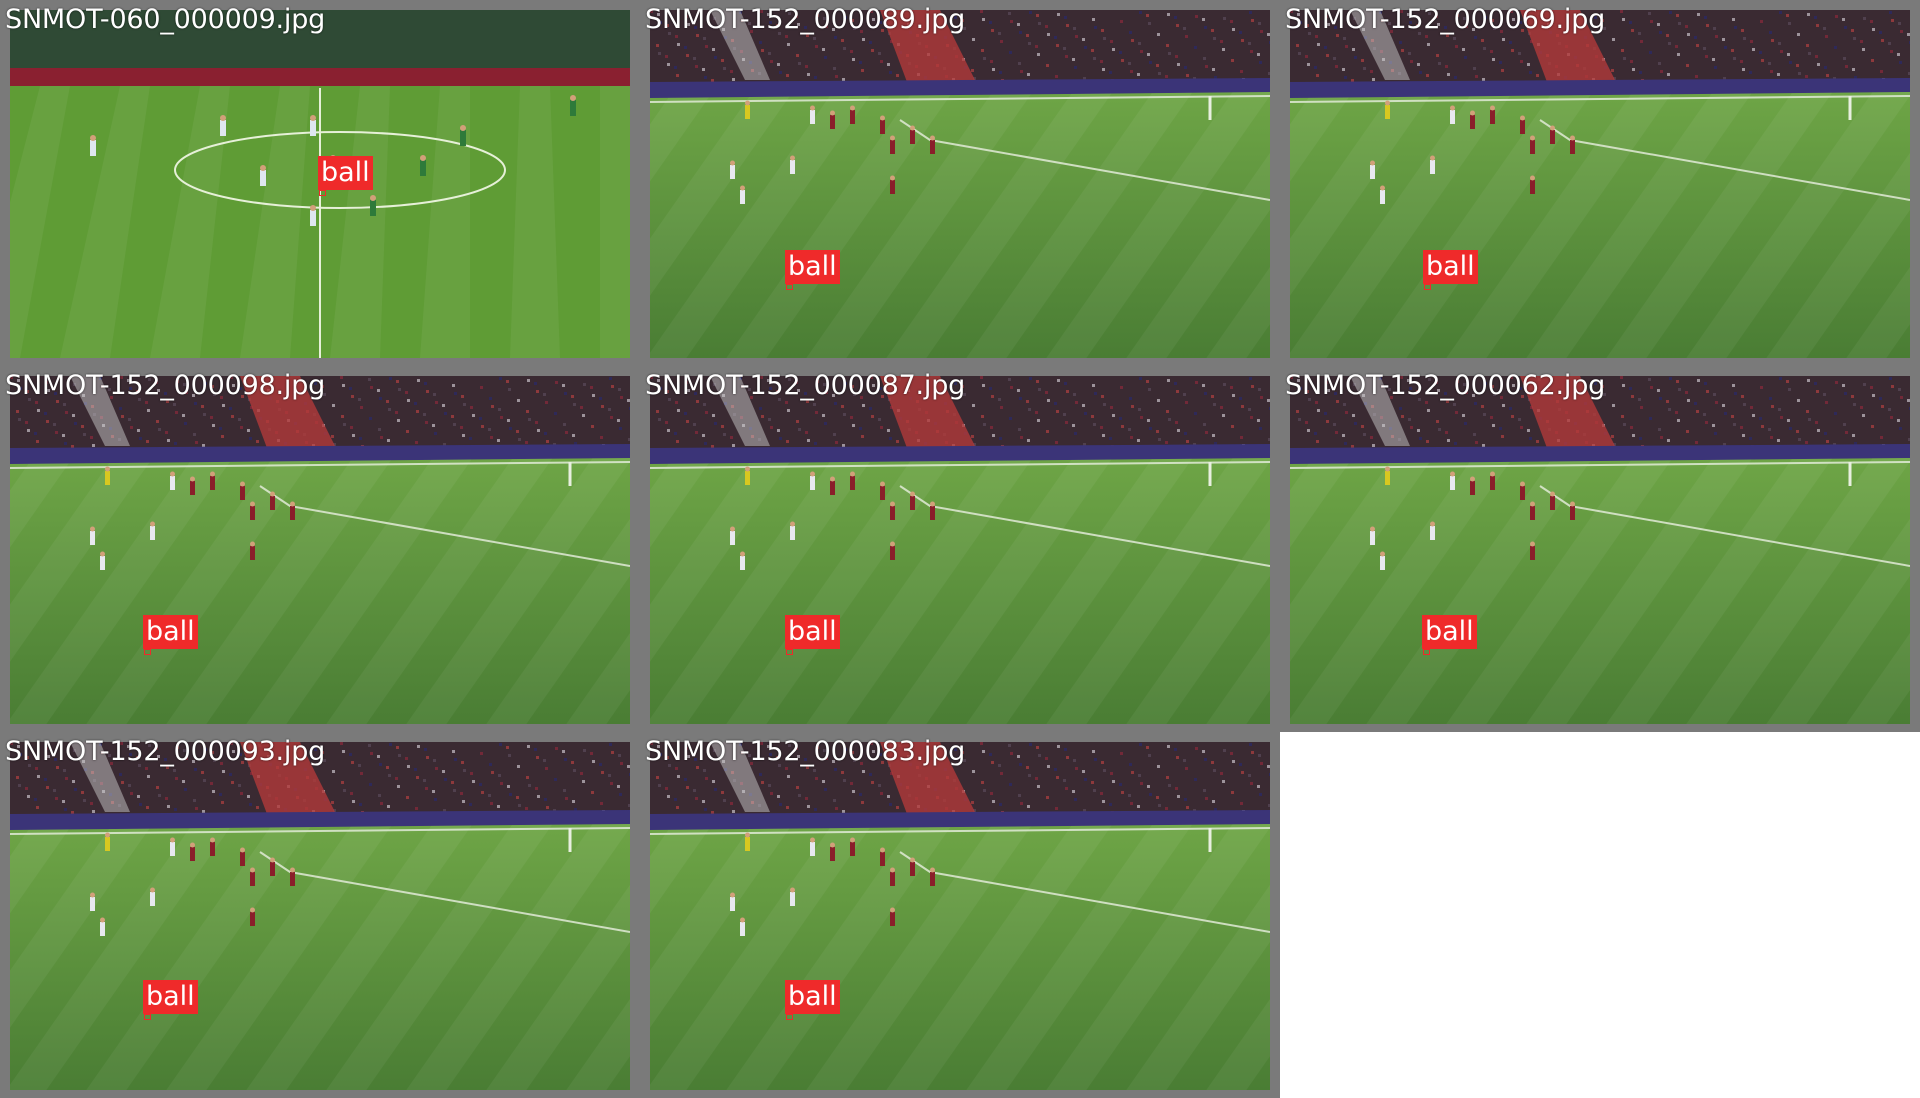  I want to click on image-tile-5: SNMOT-152_000087.jpg ball, so click(960, 549).